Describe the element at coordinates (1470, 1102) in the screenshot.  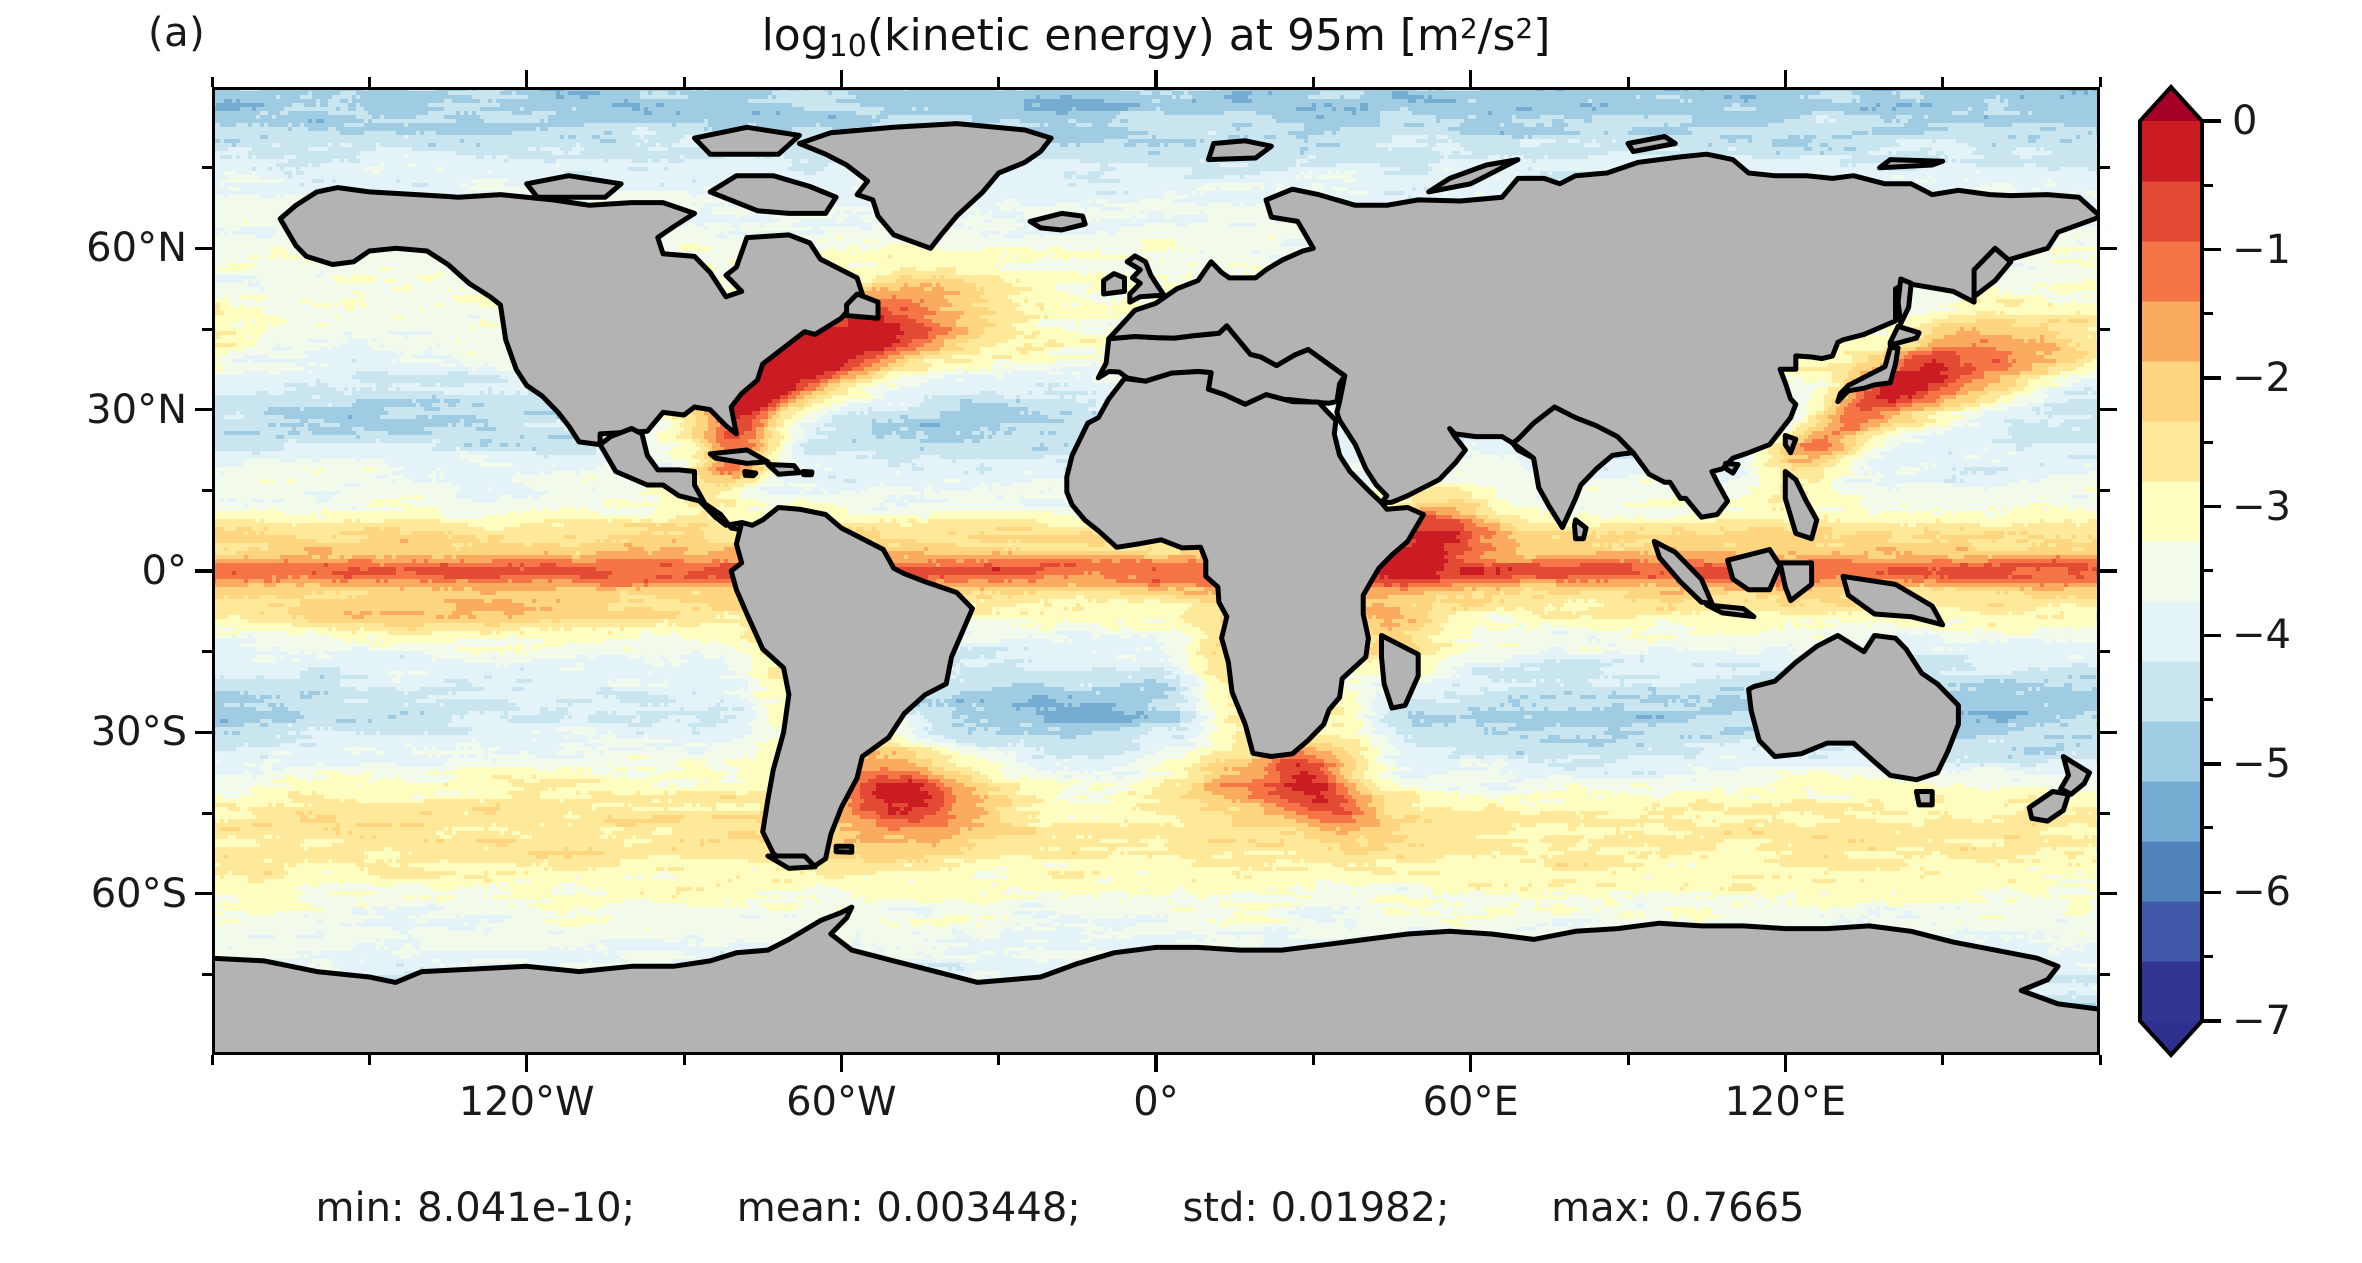
I see `x-tick-label: 60°E` at that location.